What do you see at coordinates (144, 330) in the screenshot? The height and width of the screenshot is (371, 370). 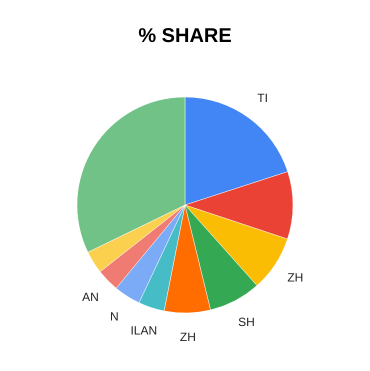 I see `slice-label: ILAN` at bounding box center [144, 330].